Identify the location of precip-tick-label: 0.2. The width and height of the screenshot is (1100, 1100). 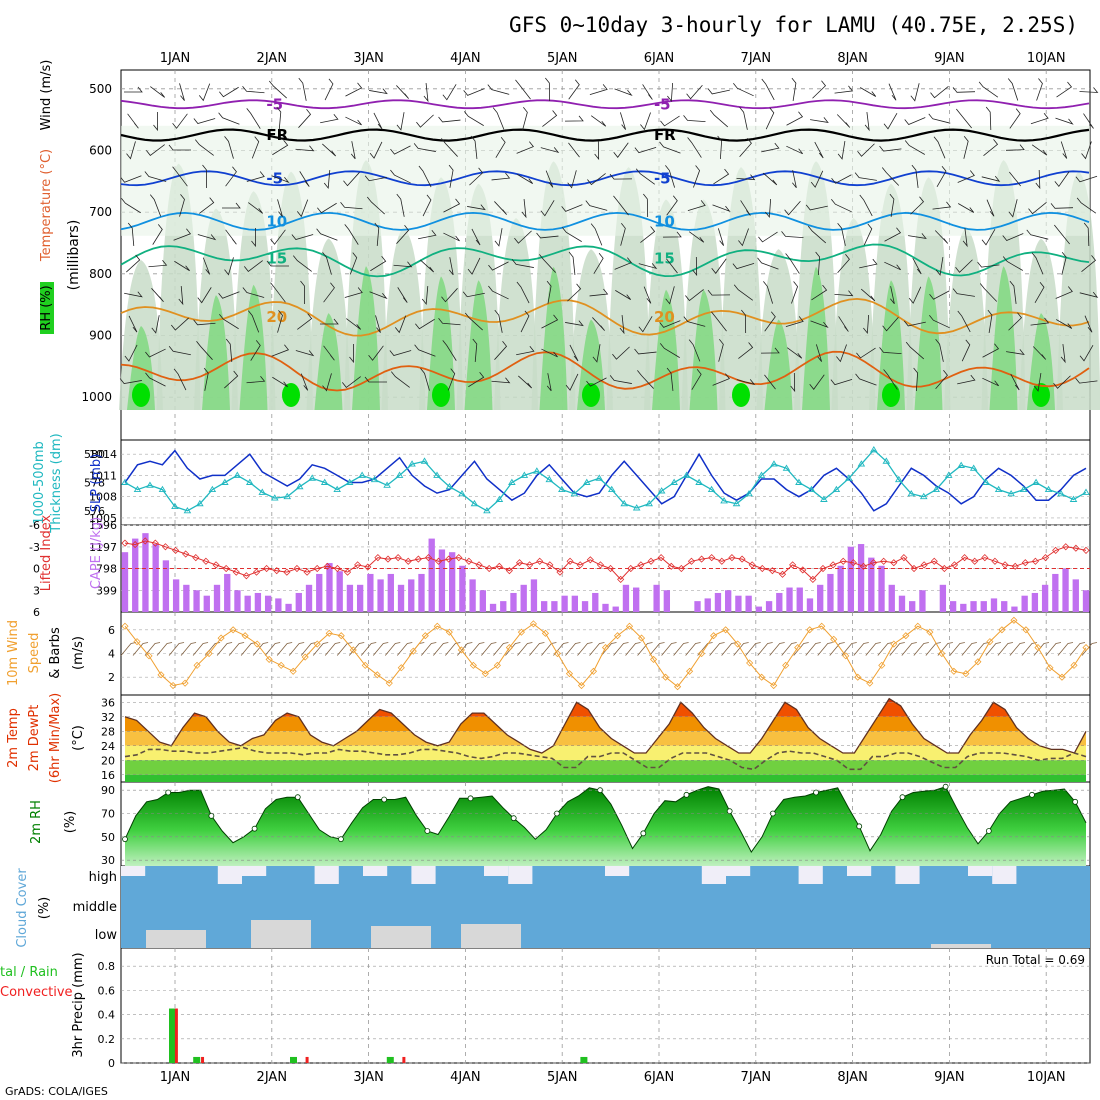
(107, 1039).